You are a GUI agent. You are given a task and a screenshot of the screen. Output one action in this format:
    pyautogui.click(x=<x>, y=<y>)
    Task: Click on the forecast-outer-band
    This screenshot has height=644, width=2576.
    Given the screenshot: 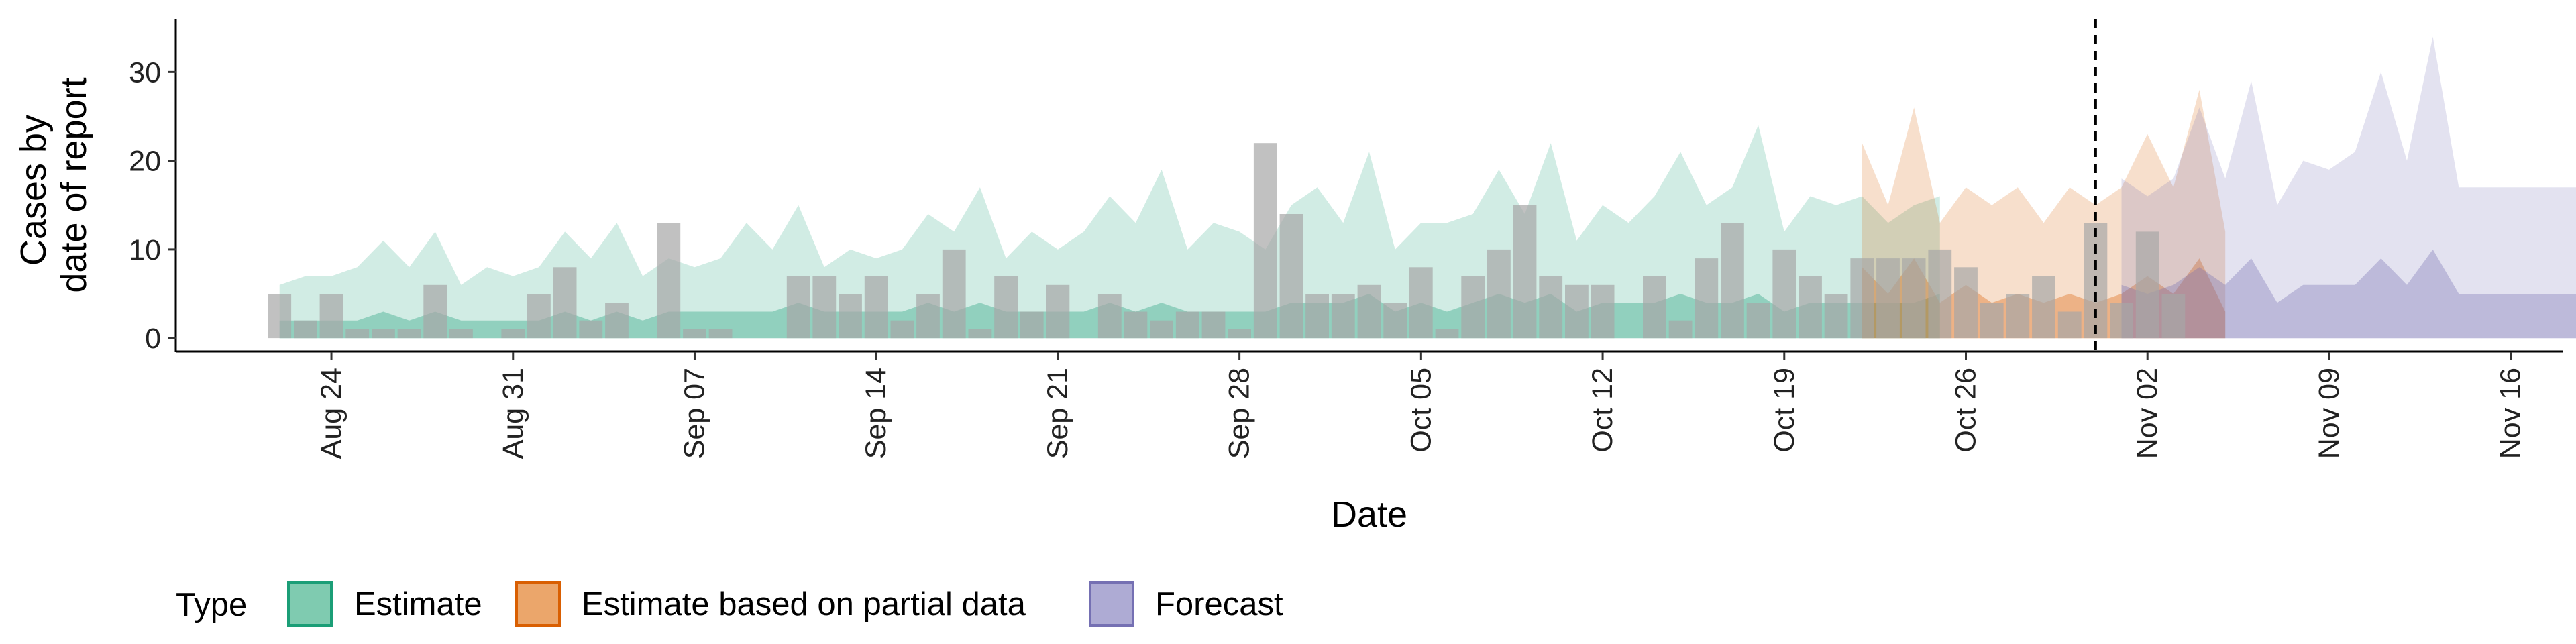 What is the action you would take?
    pyautogui.click(x=2348, y=187)
    